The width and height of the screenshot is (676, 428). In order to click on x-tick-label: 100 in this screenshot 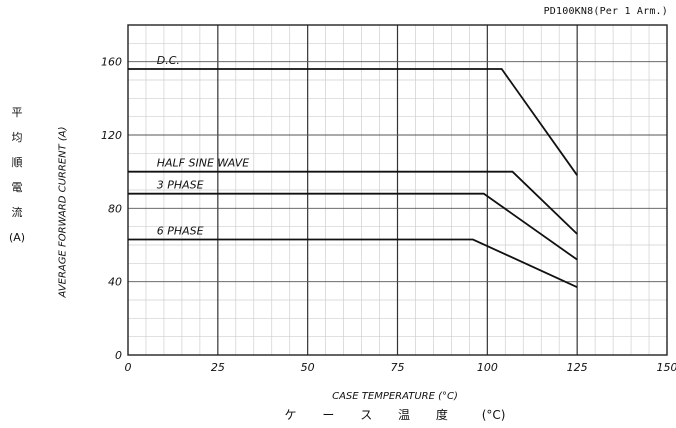, I will do `click(487, 367)`.